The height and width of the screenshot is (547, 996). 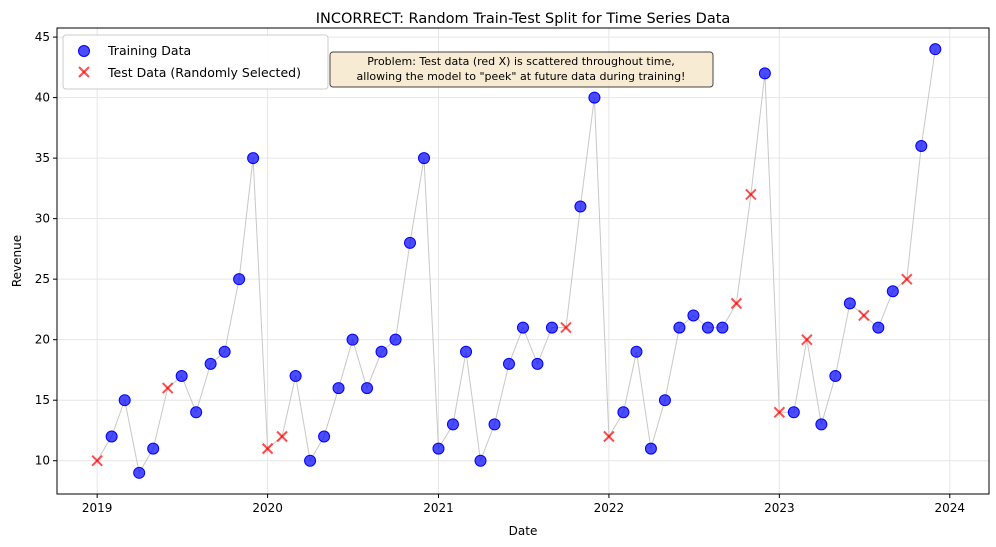 What do you see at coordinates (42, 461) in the screenshot?
I see `y-tick-label: 10` at bounding box center [42, 461].